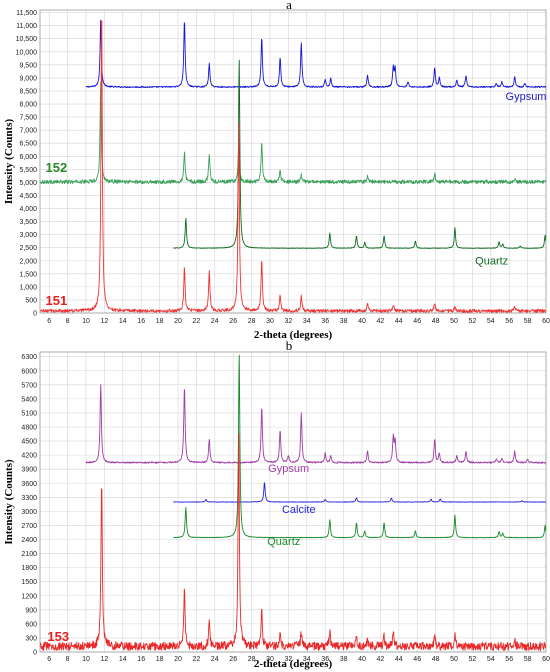 The width and height of the screenshot is (550, 672). I want to click on y-tick-label: 1800, so click(29, 568).